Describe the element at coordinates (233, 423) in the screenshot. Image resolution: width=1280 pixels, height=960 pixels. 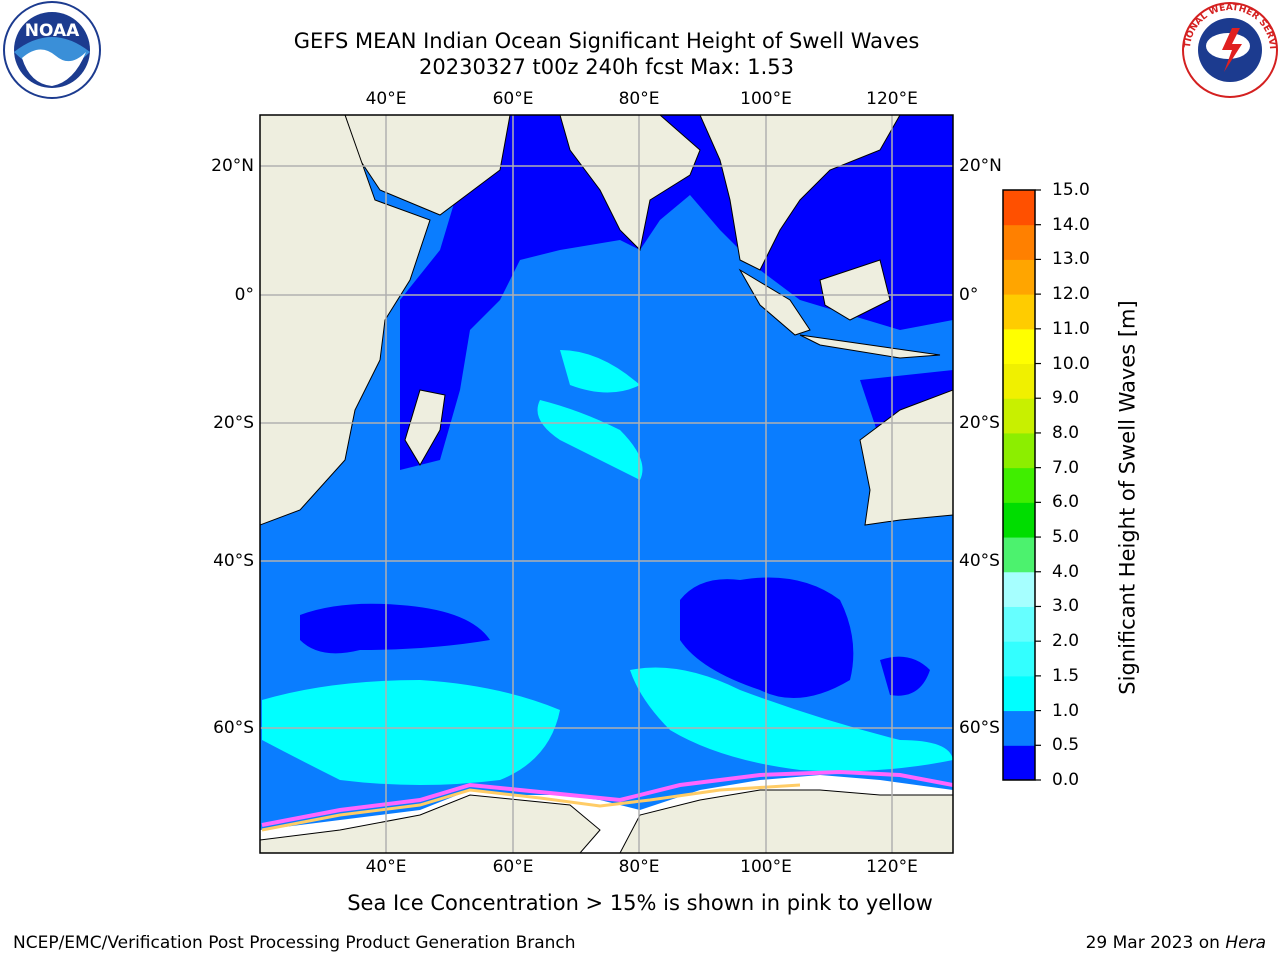
I see `lat-tick-left: 20°S` at that location.